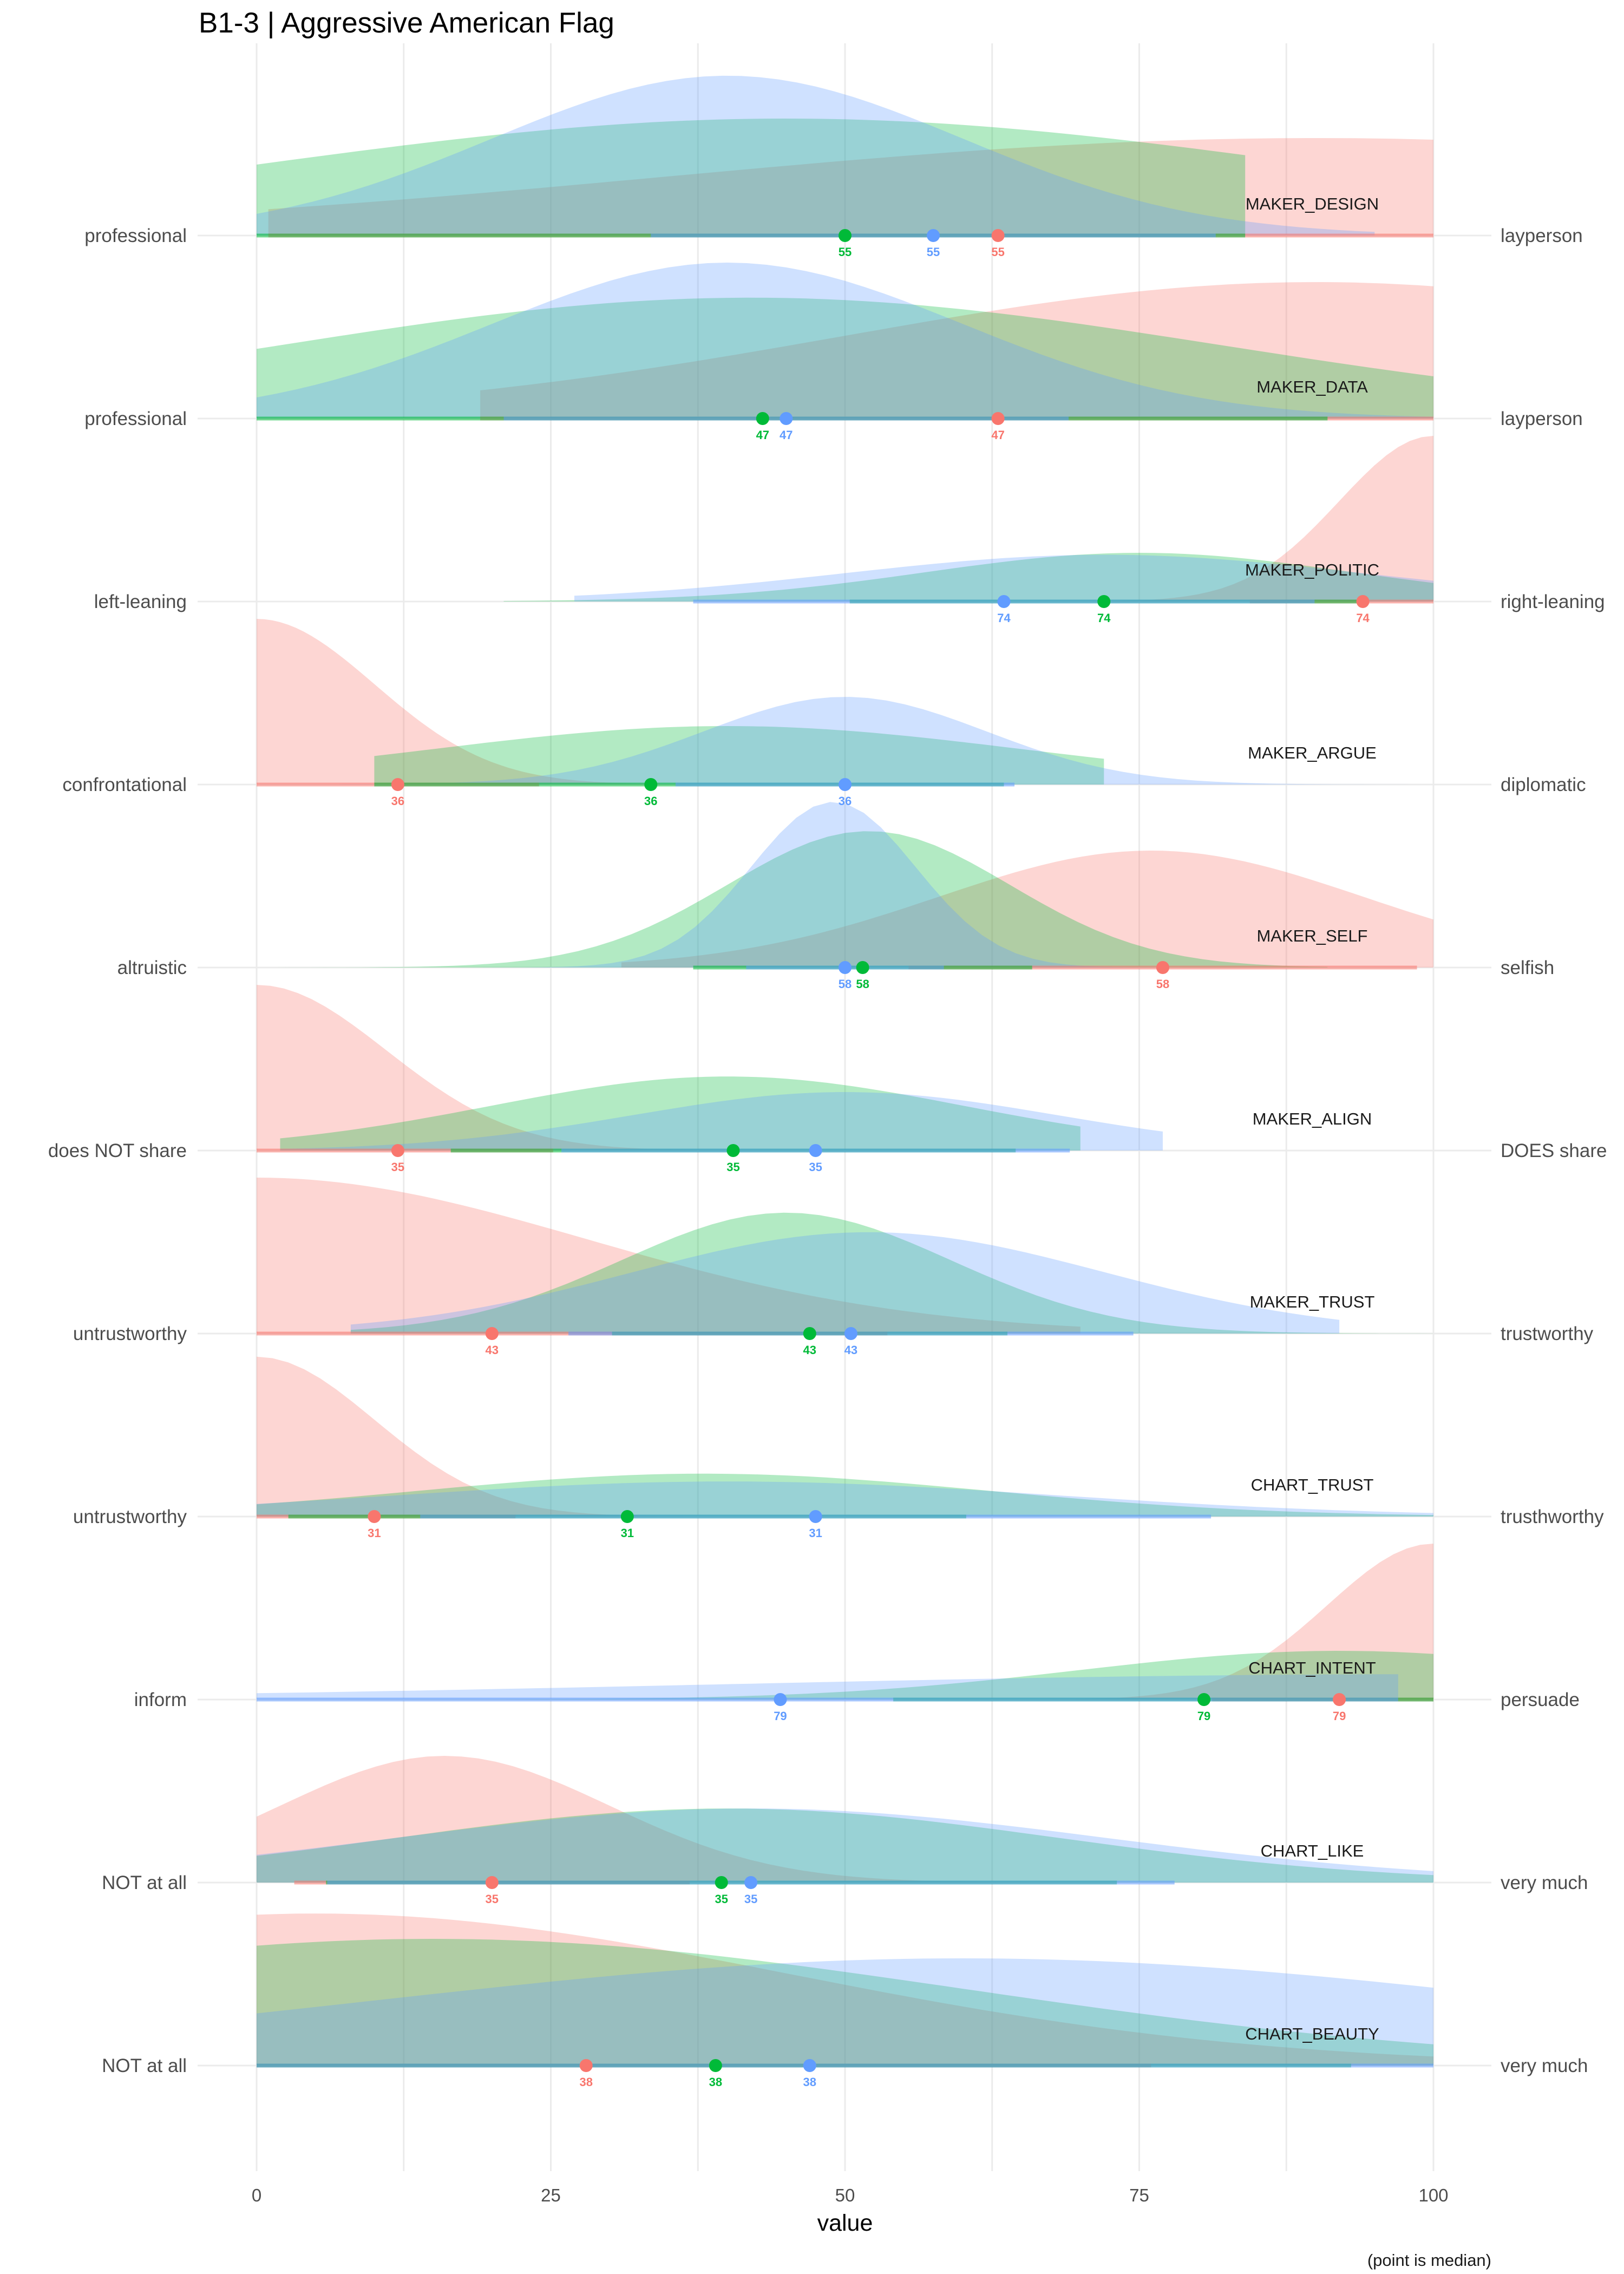  What do you see at coordinates (1312, 1485) in the screenshot?
I see `facet-label: CHART_TRUST` at bounding box center [1312, 1485].